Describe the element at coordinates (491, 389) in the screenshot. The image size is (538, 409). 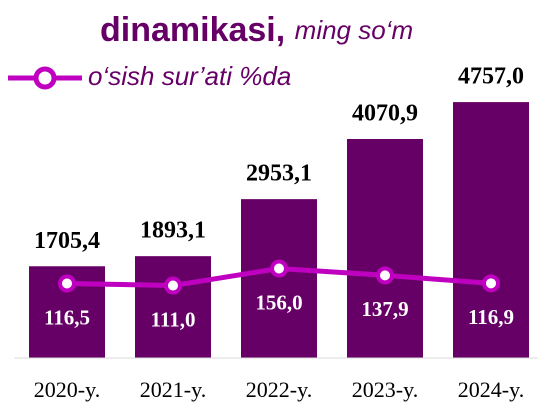
I see `x-tick-label: 2024-y.` at that location.